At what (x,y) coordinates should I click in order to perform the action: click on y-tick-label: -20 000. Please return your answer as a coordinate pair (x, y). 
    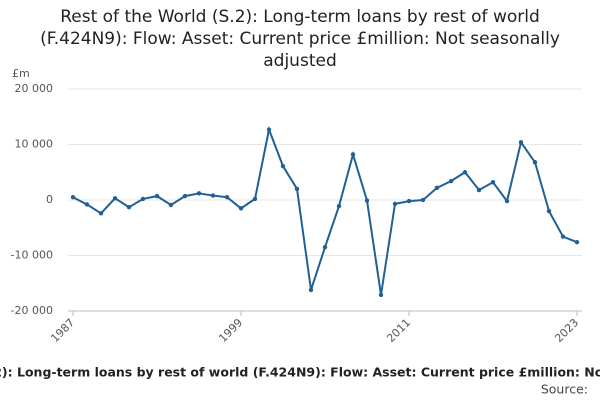
    Looking at the image, I should click on (32, 310).